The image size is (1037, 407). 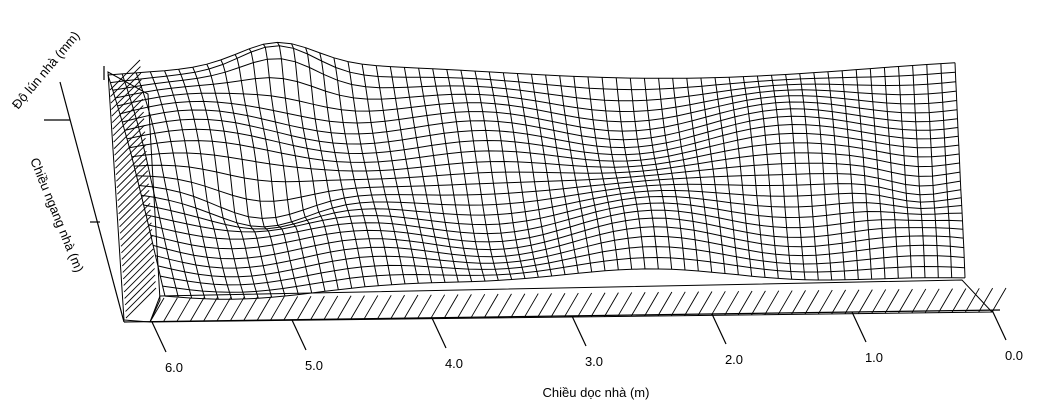 I want to click on x-tick-label: 0.0, so click(x=1014, y=355).